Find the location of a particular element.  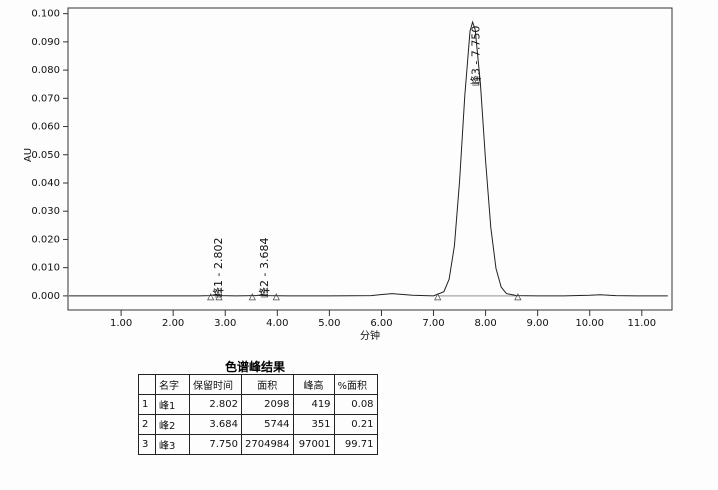

result-row: 3 峰3 7.750 2704984 97001 99.71 is located at coordinates (258, 444).